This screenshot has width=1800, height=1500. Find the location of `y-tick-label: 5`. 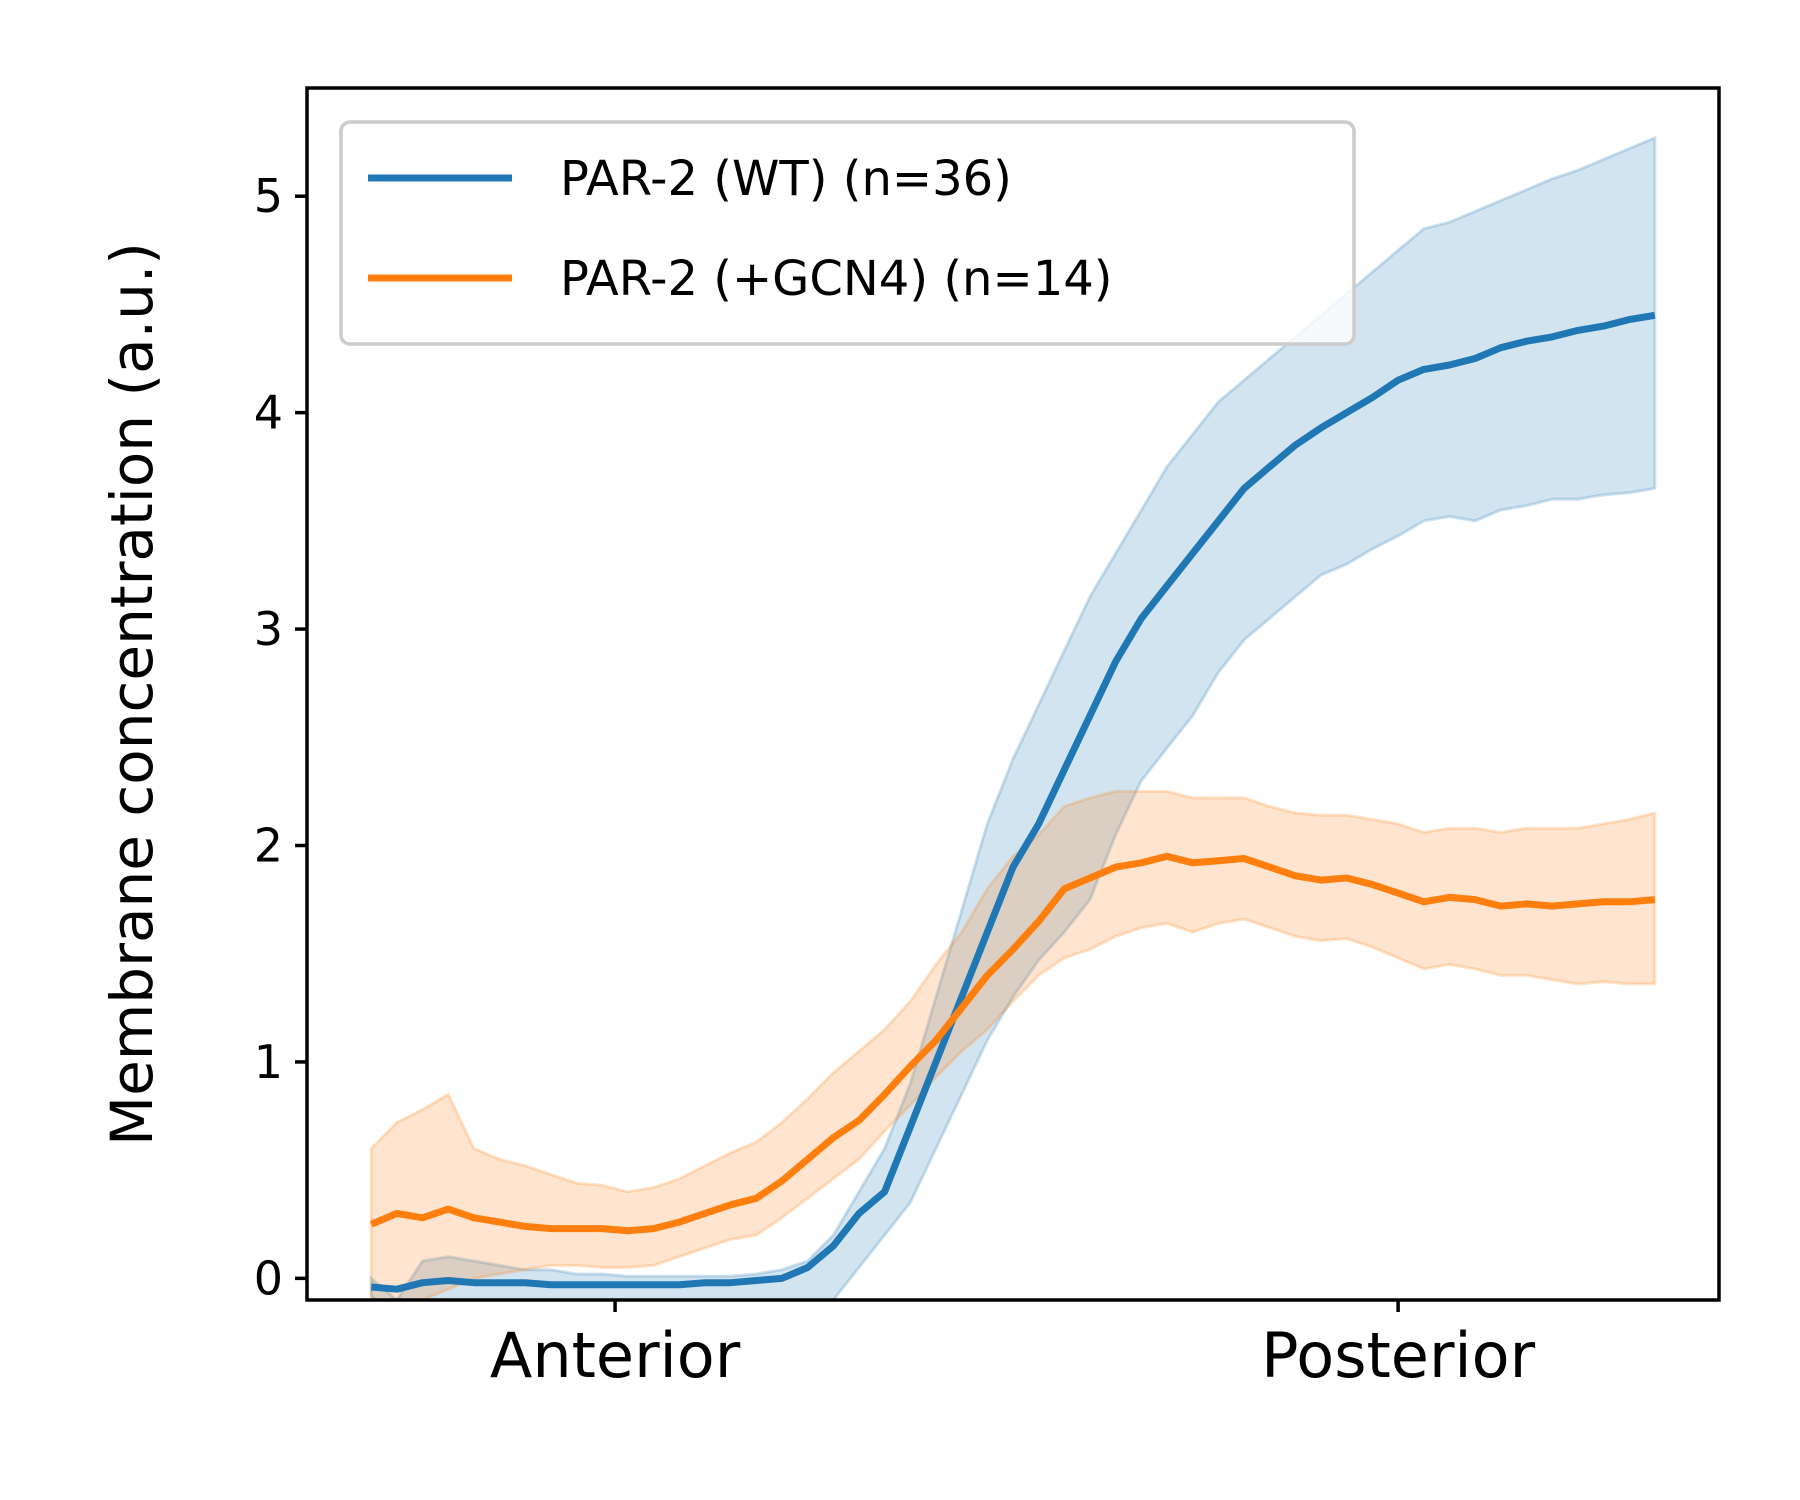

y-tick-label: 5 is located at coordinates (268, 196).